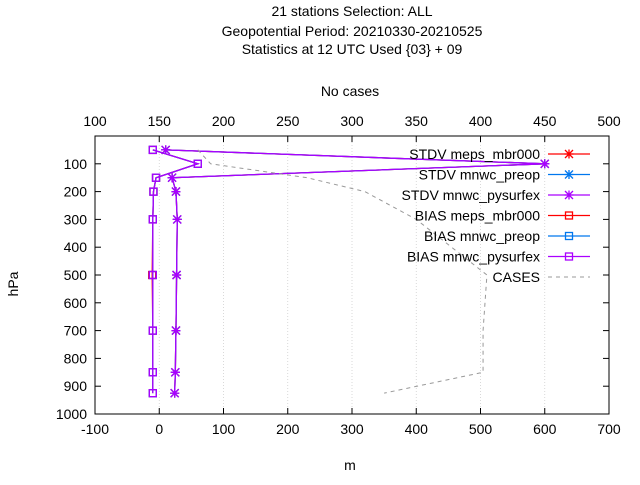  What do you see at coordinates (224, 429) in the screenshot?
I see `x-tick-label: 100` at bounding box center [224, 429].